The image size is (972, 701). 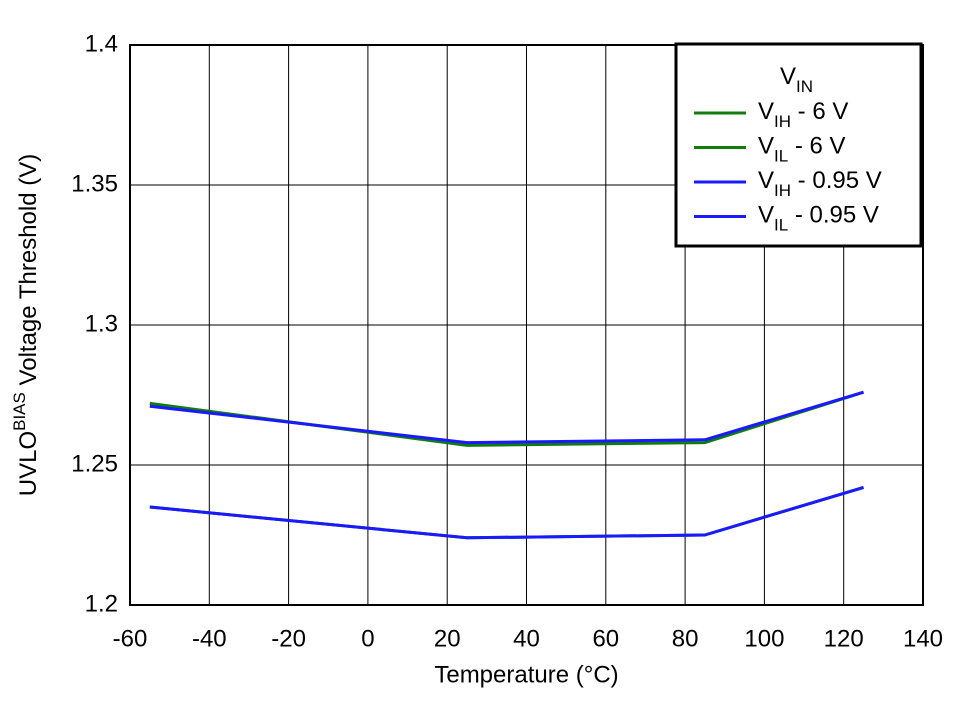 What do you see at coordinates (209, 638) in the screenshot?
I see `x-tick-label: -40` at bounding box center [209, 638].